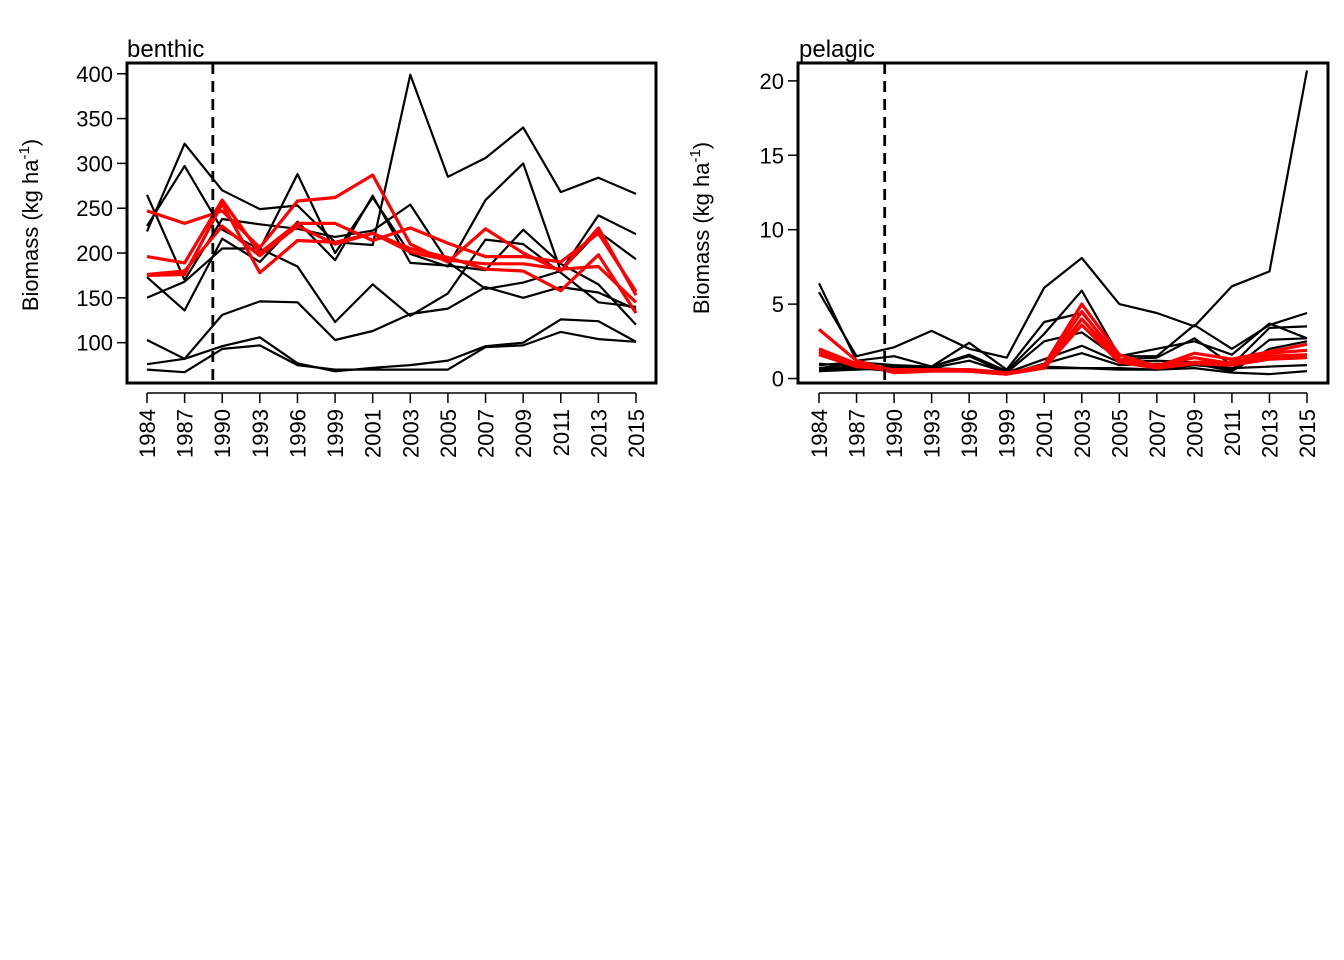  What do you see at coordinates (837, 49) in the screenshot?
I see `panel-title: pelagic` at bounding box center [837, 49].